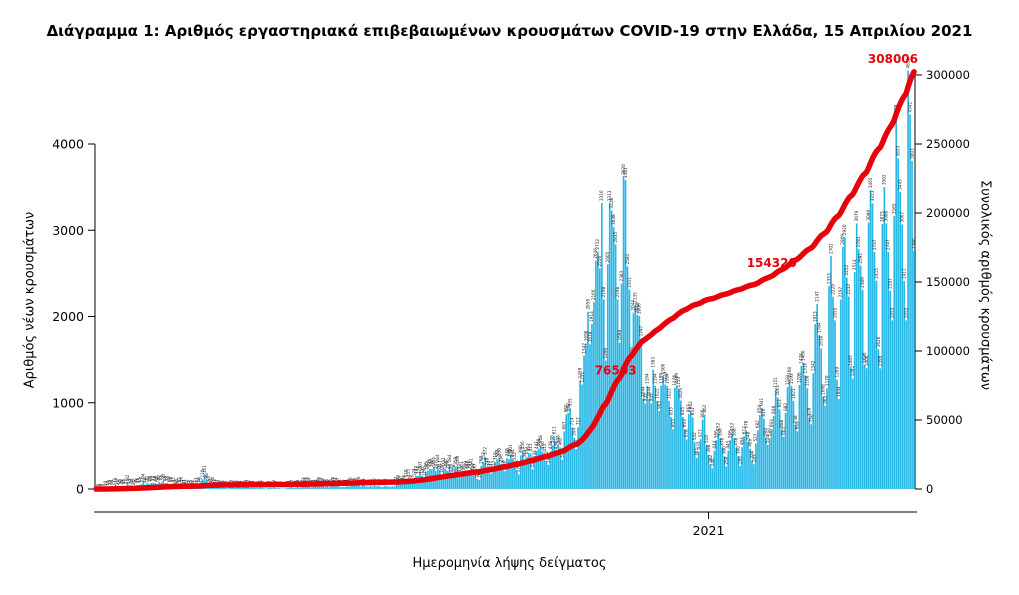  I want to click on bar-value-label: 346, so click(508, 453).